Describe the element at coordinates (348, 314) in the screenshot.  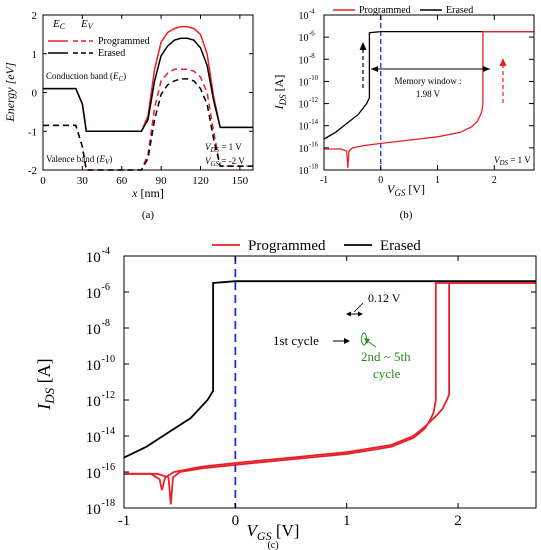
I see `shift-arrowhead-left` at that location.